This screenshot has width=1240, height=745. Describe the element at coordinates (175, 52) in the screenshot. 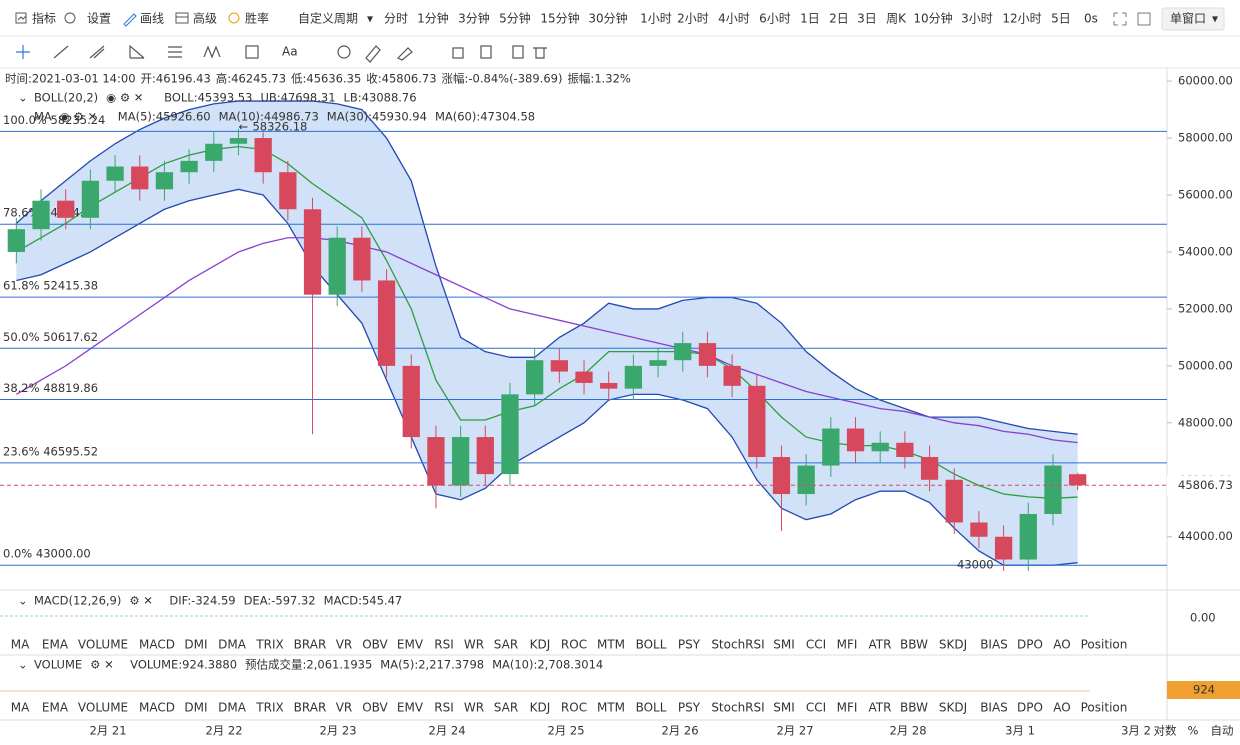

I see `fib-tool` at that location.